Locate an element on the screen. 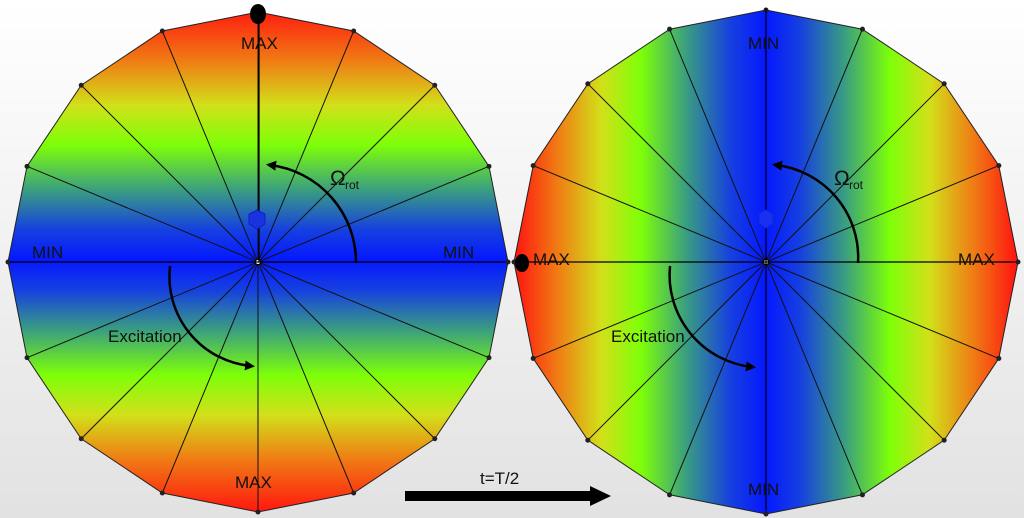 The height and width of the screenshot is (518, 1024). left-center-hex is located at coordinates (257, 219).